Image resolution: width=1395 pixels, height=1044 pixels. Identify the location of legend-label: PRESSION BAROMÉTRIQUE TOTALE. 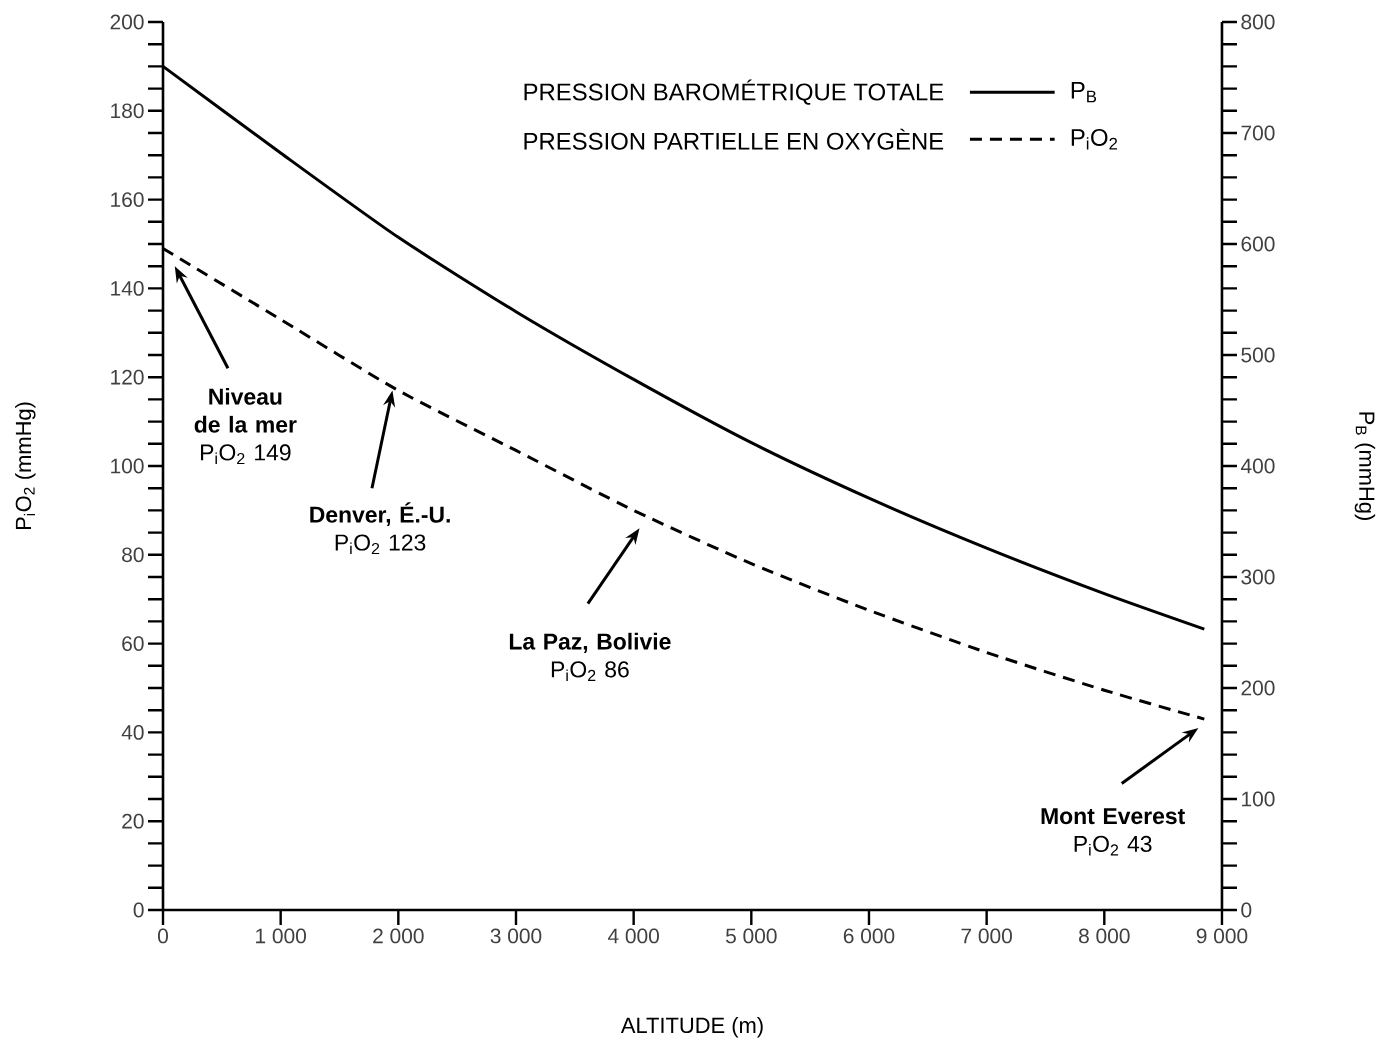
(734, 92).